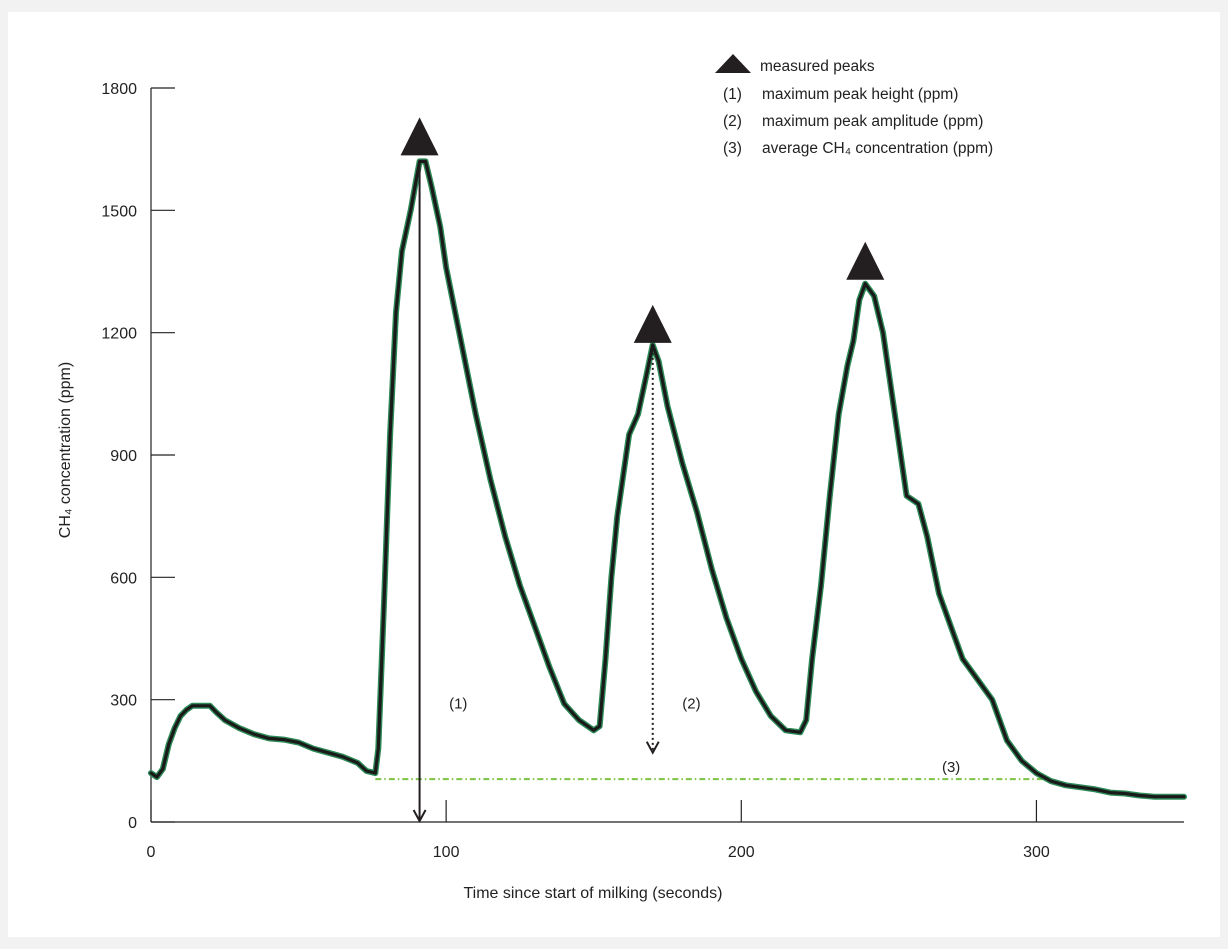 The width and height of the screenshot is (1228, 949). What do you see at coordinates (458, 704) in the screenshot?
I see `annotation-label-1: (1)` at bounding box center [458, 704].